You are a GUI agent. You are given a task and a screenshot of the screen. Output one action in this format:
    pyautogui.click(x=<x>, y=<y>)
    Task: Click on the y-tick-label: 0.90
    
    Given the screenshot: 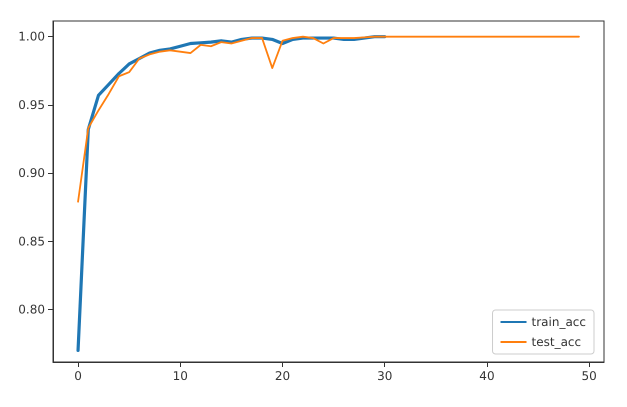 What is the action you would take?
    pyautogui.click(x=31, y=173)
    